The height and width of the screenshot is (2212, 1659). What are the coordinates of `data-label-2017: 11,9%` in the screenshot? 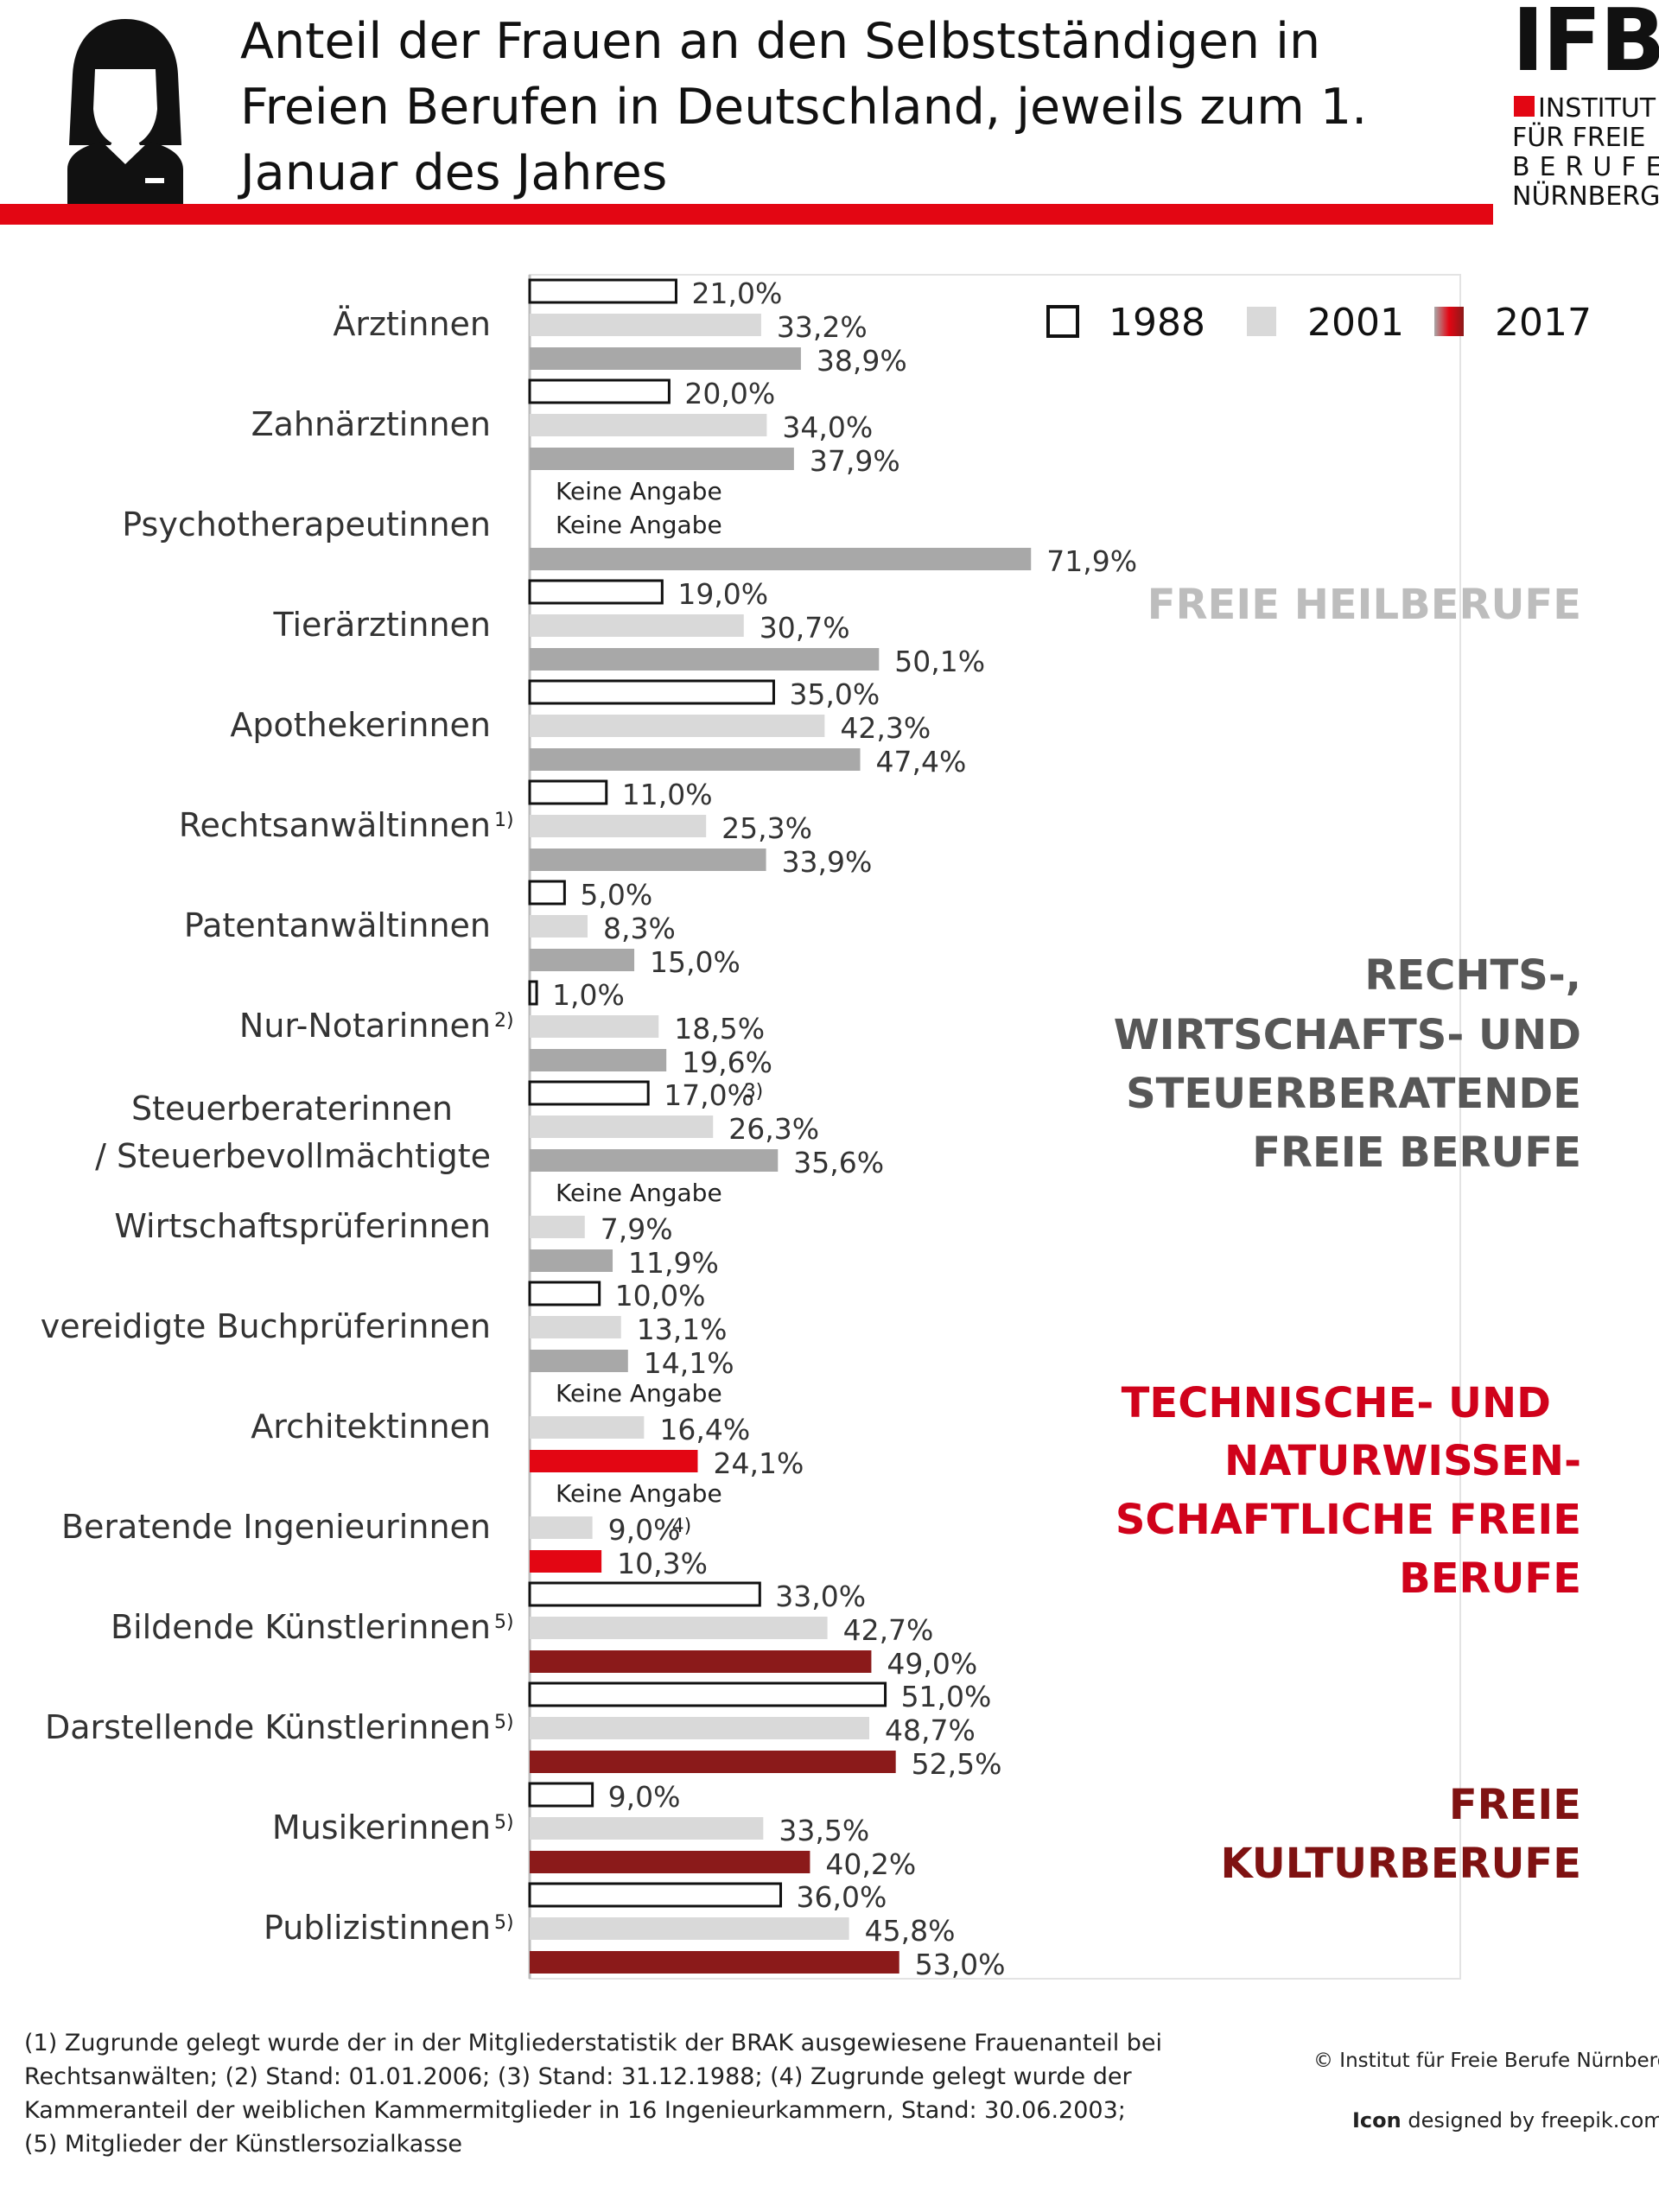 It's located at (673, 1263).